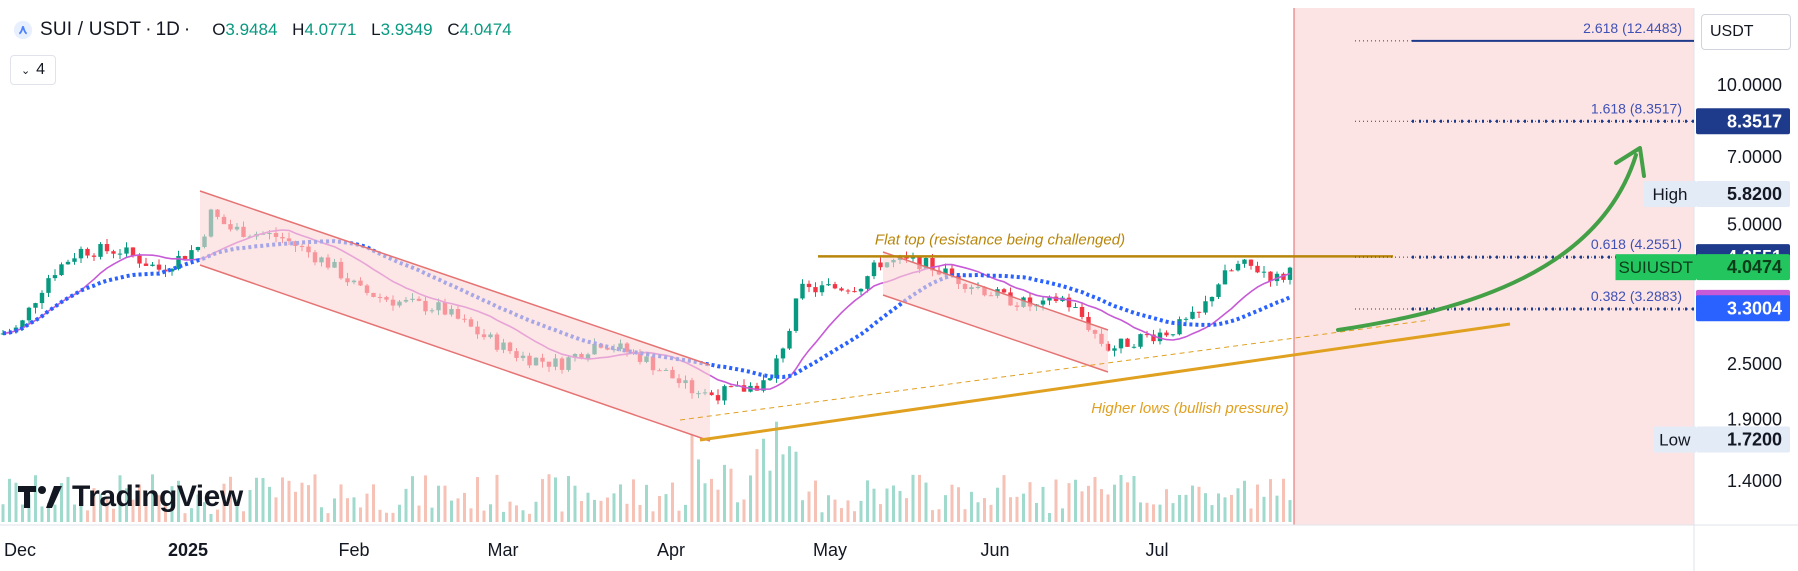  Describe the element at coordinates (994, 550) in the screenshot. I see `x-tick-label: Jun` at that location.